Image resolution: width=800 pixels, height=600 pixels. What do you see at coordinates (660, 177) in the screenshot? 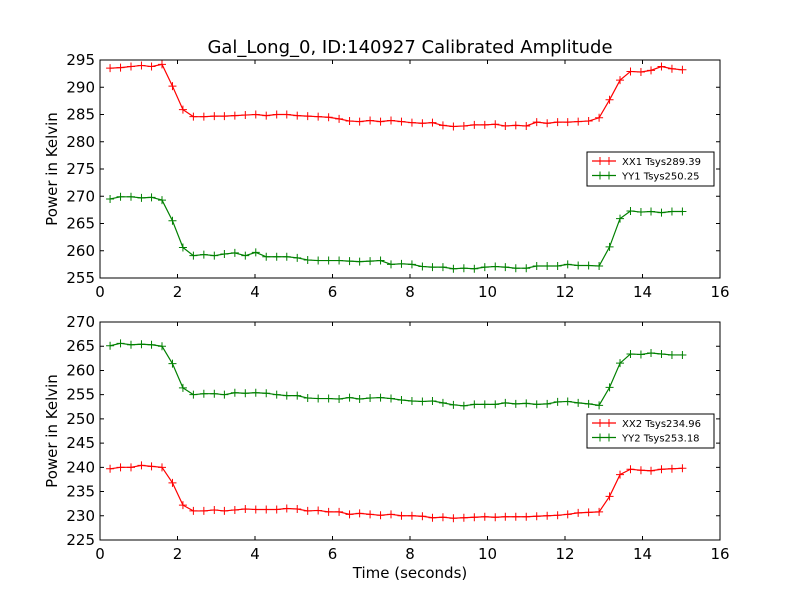
I see `legend-entry: YY1 Tsys250.25` at bounding box center [660, 177].